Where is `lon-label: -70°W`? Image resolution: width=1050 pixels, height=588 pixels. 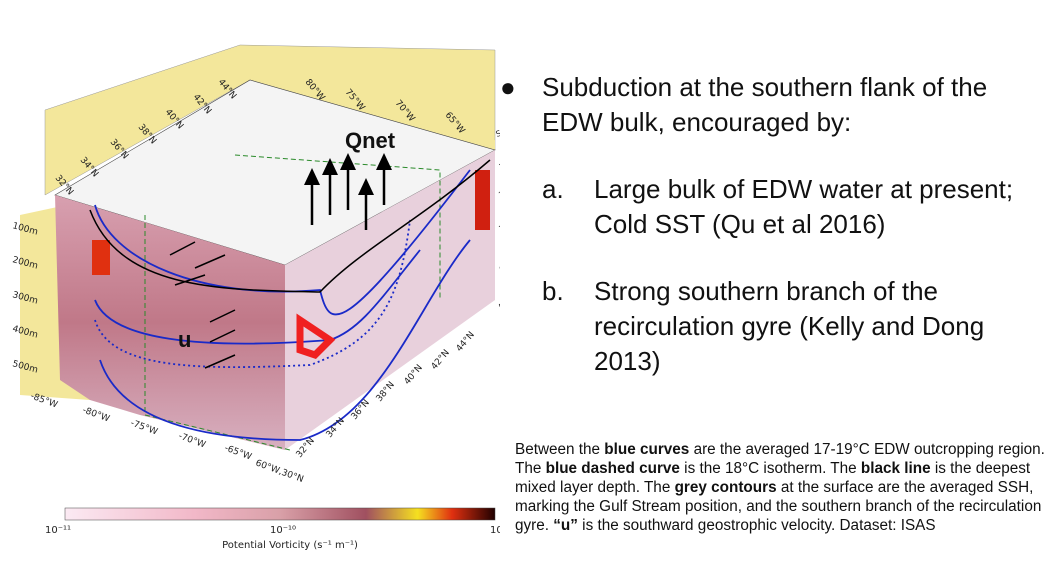 lon-label: -70°W is located at coordinates (192, 440).